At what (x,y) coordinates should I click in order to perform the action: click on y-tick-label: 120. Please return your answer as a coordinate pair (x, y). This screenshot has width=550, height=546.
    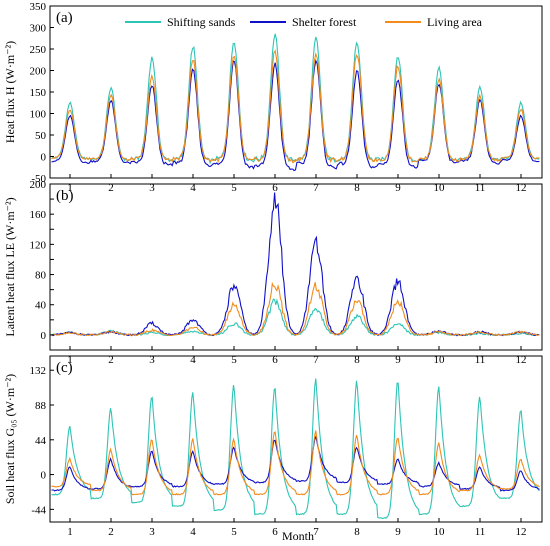
    Looking at the image, I should click on (38, 245).